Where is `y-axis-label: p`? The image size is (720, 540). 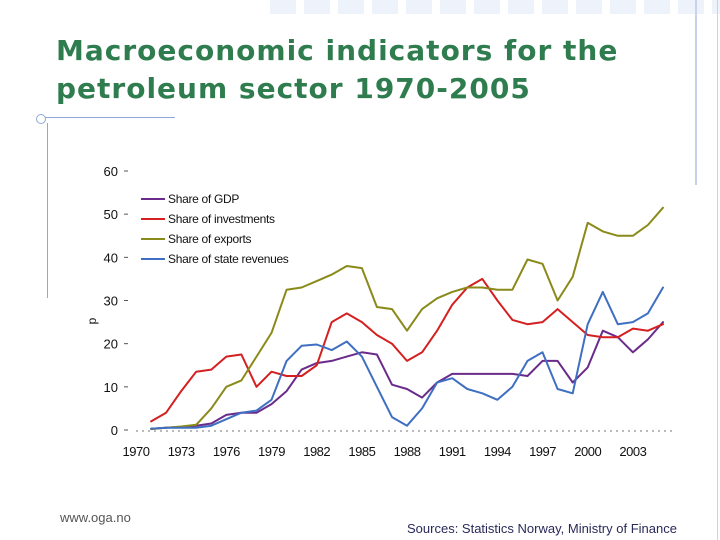
y-axis-label: p is located at coordinates (92, 320).